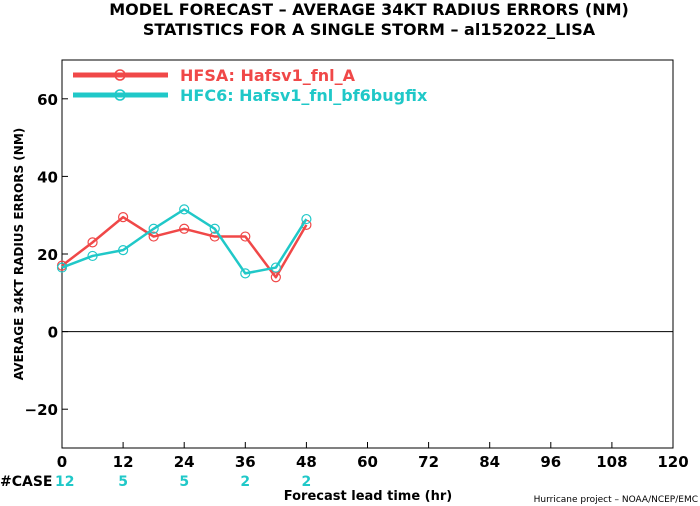 This screenshot has width=700, height=506. What do you see at coordinates (64, 482) in the screenshot?
I see `case-count-value: 12` at bounding box center [64, 482].